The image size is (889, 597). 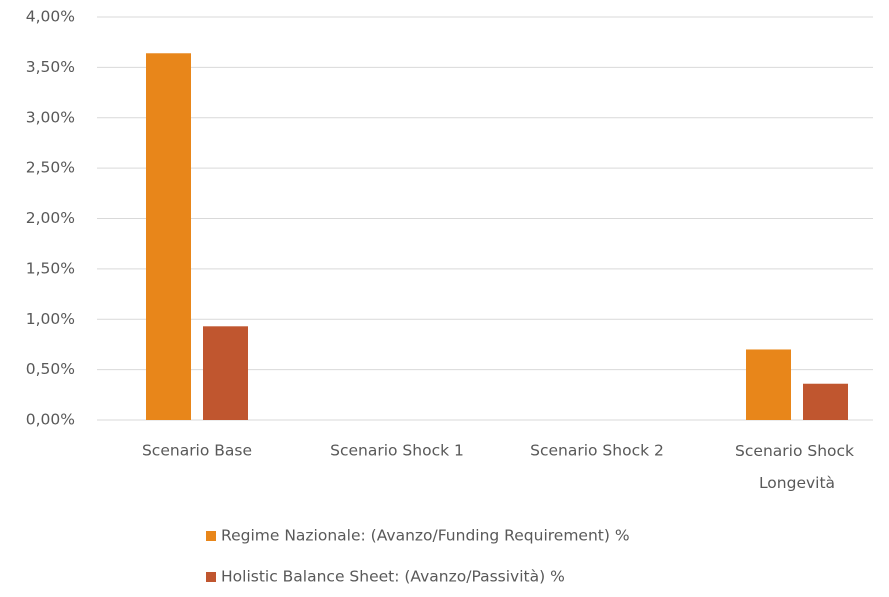 What do you see at coordinates (197, 451) in the screenshot?
I see `x-tick-label: Scenario Base` at bounding box center [197, 451].